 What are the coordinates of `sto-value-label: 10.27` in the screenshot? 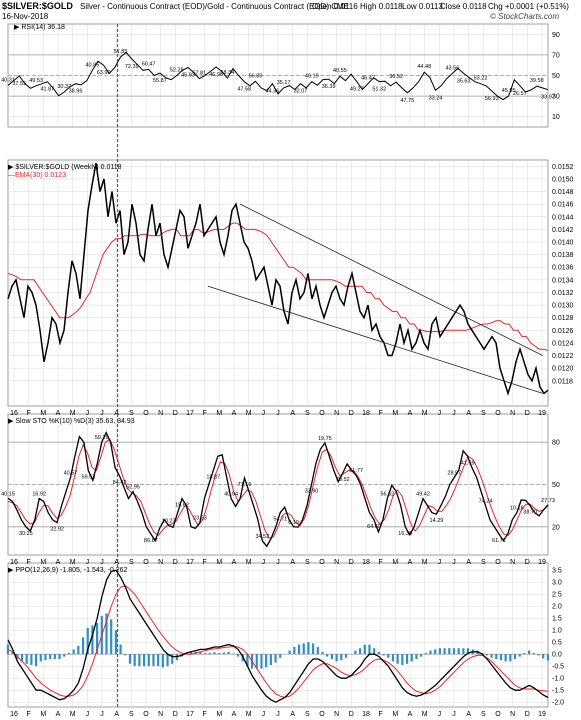 It's located at (169, 521).